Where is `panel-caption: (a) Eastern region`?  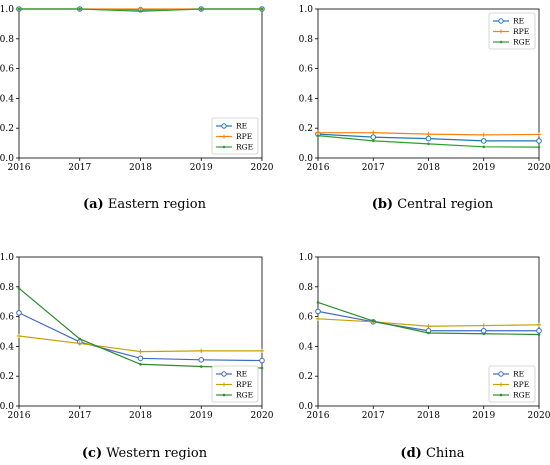 panel-caption: (a) Eastern region is located at coordinates (145, 204).